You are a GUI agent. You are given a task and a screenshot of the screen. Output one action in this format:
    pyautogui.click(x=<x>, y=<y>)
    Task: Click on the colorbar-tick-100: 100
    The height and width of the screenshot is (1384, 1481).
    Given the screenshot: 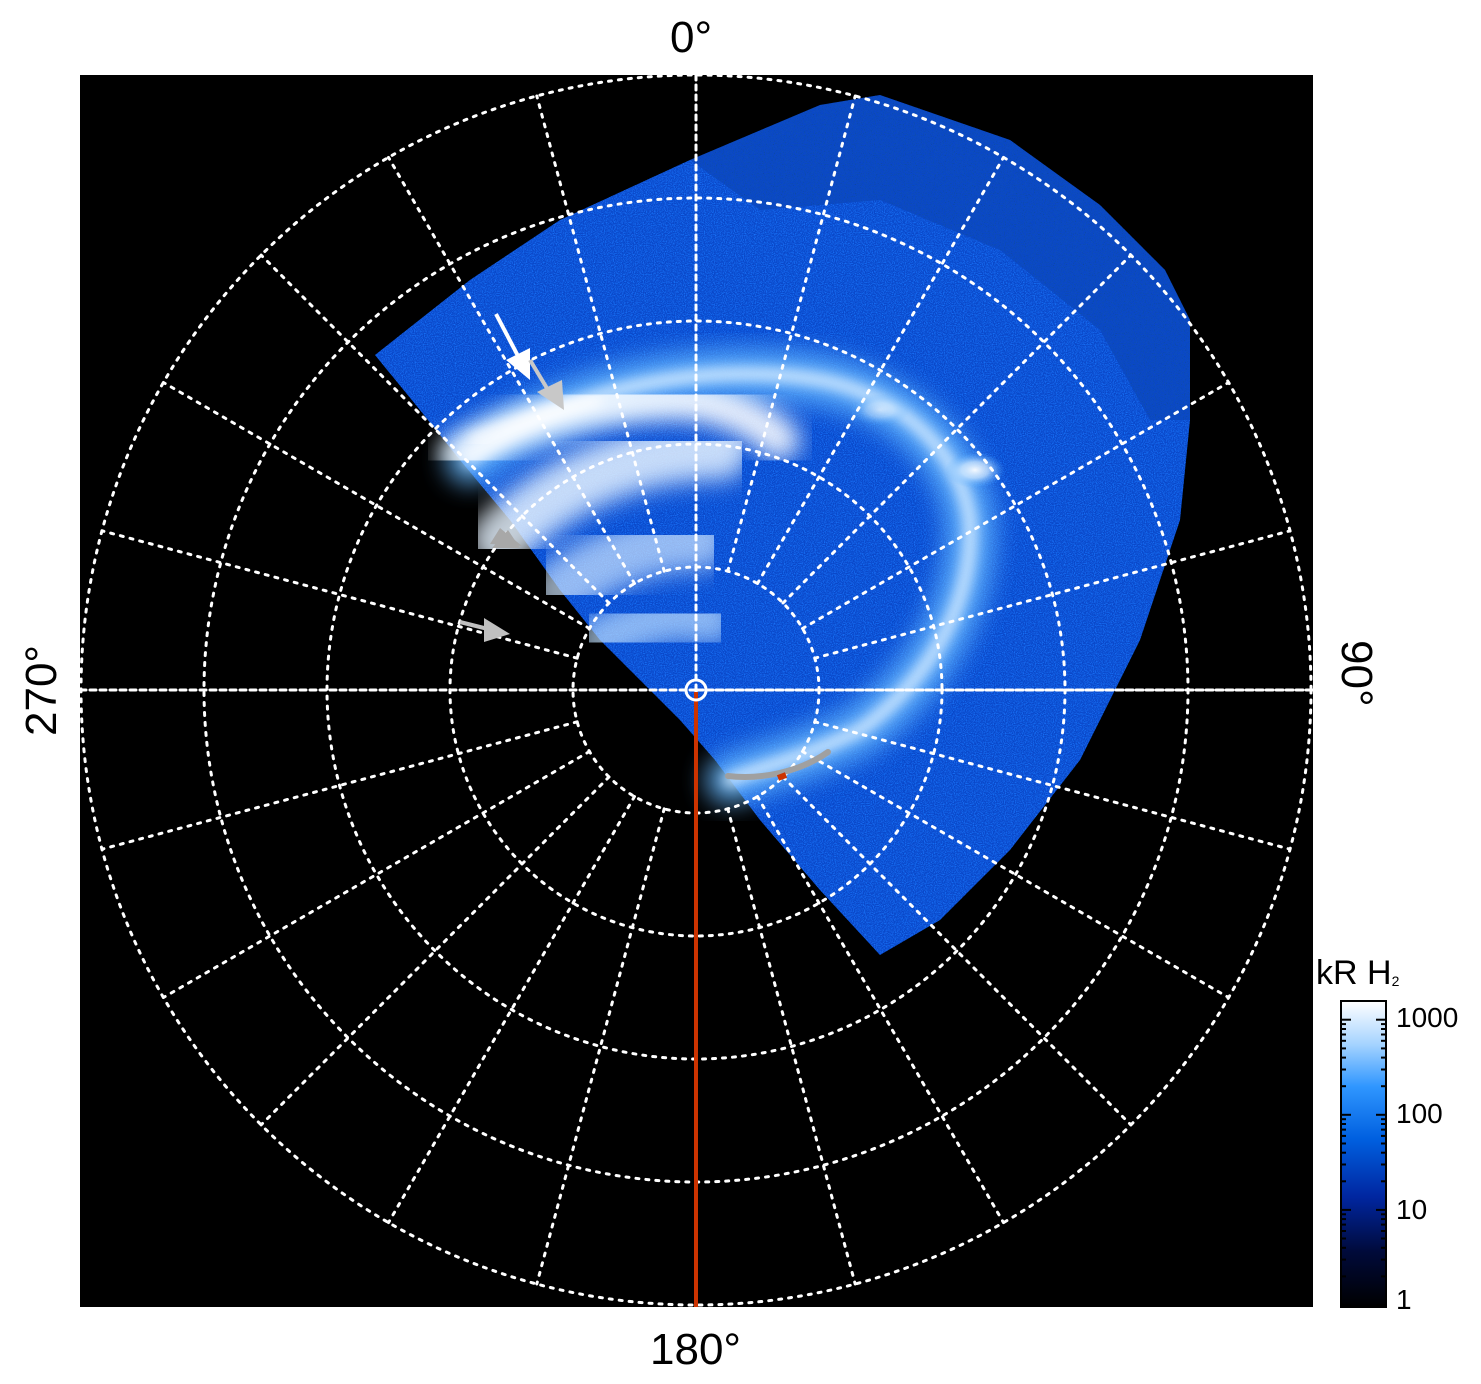 What is the action you would take?
    pyautogui.click(x=1419, y=1113)
    